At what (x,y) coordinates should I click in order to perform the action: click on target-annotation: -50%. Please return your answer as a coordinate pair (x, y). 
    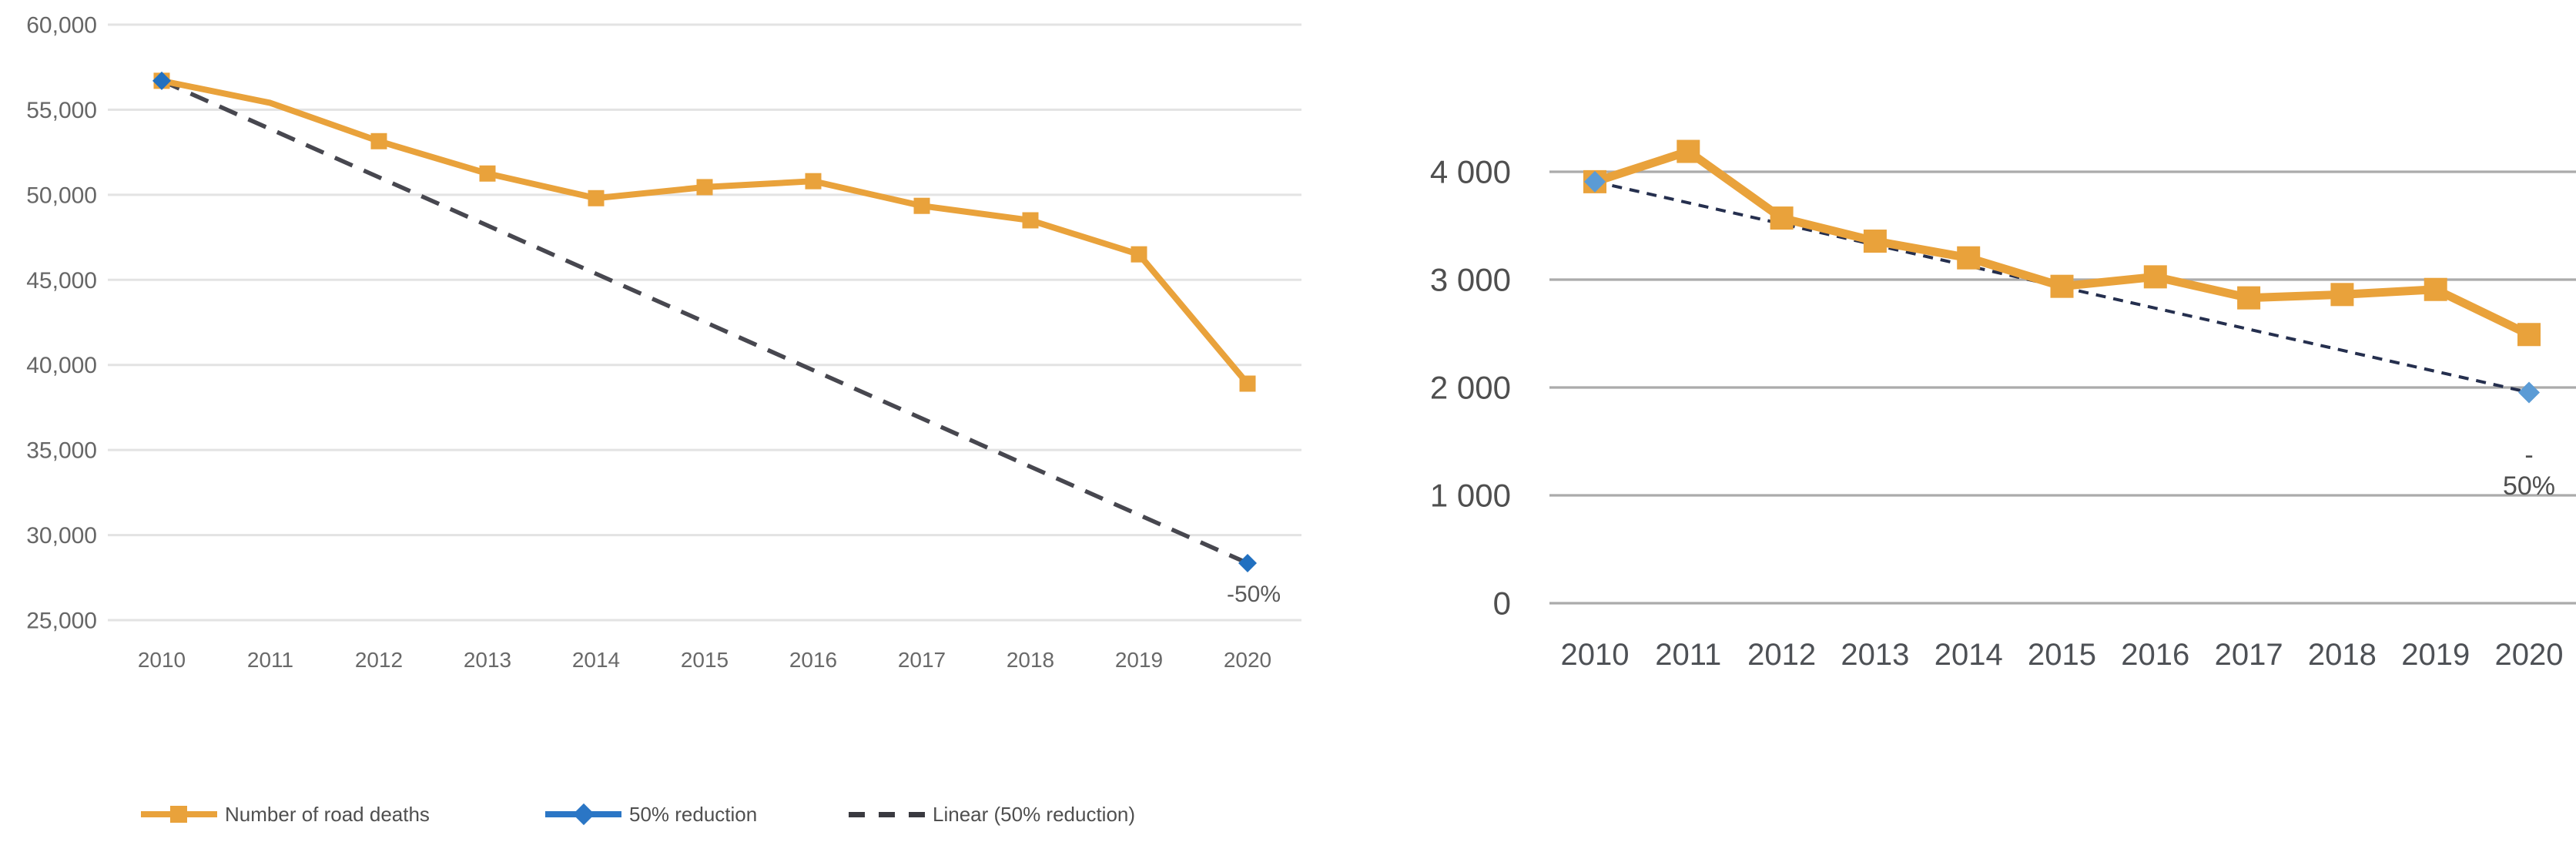
    Looking at the image, I should click on (1254, 594).